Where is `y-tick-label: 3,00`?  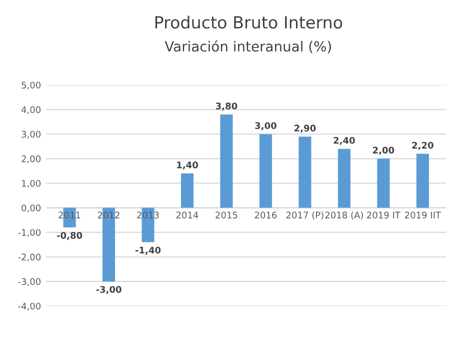 y-tick-label: 3,00 is located at coordinates (31, 134).